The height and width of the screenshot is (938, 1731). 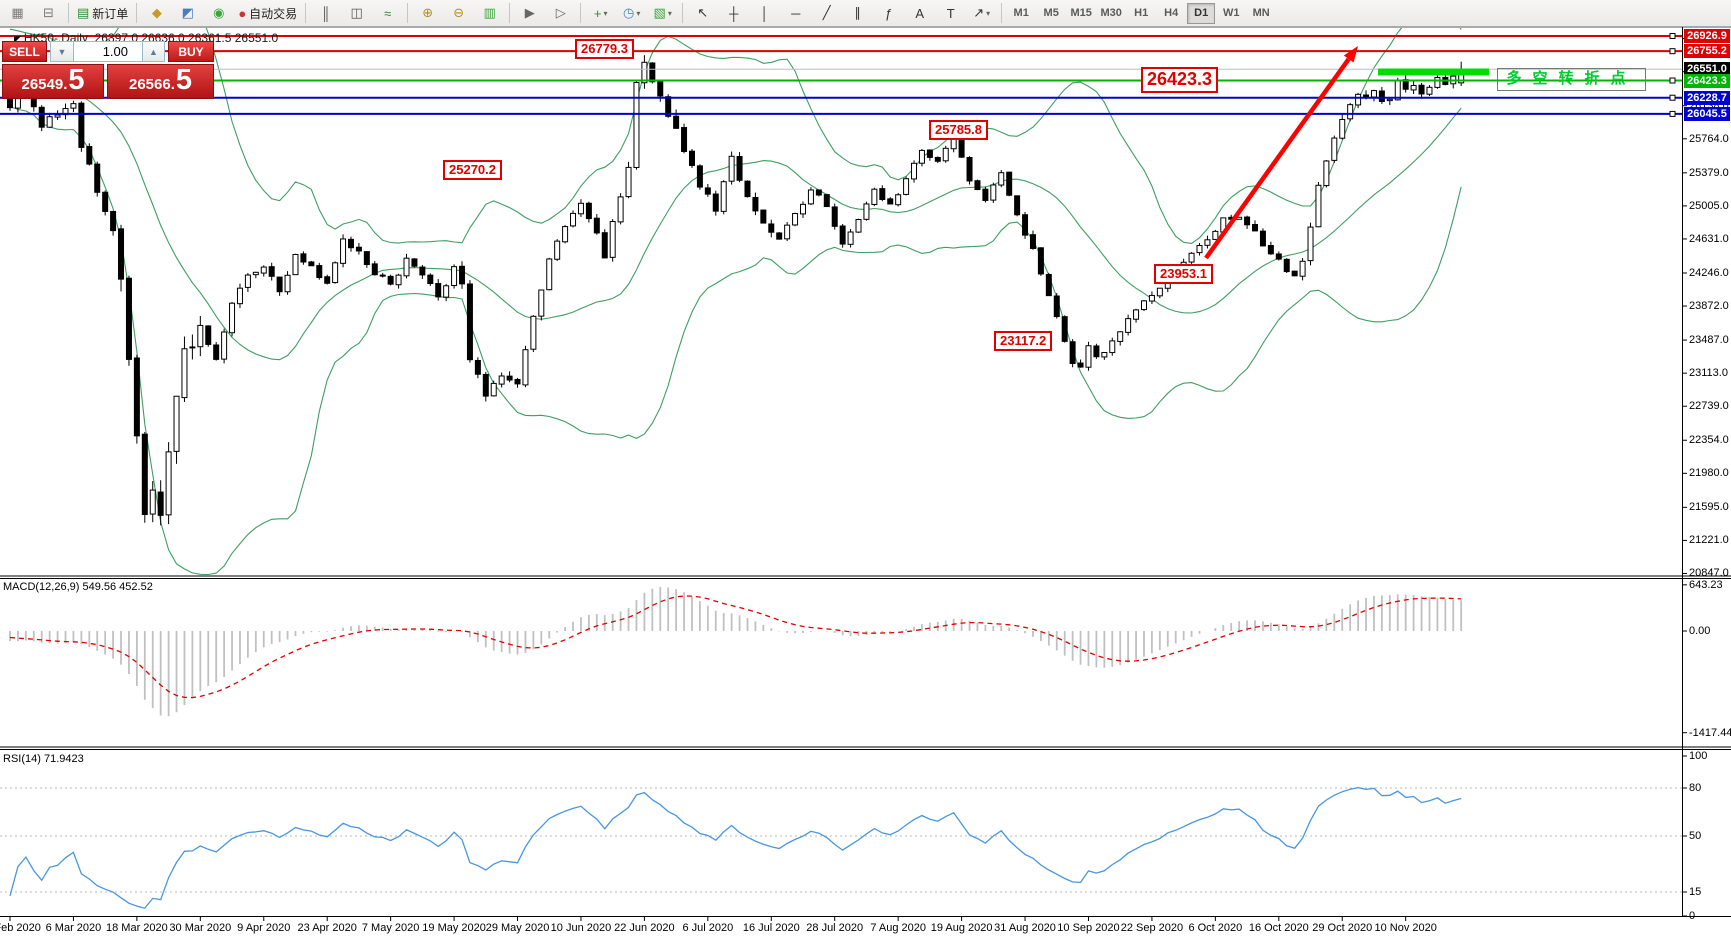 What do you see at coordinates (458, 13) in the screenshot?
I see `zoom-out-icon: ⊖` at bounding box center [458, 13].